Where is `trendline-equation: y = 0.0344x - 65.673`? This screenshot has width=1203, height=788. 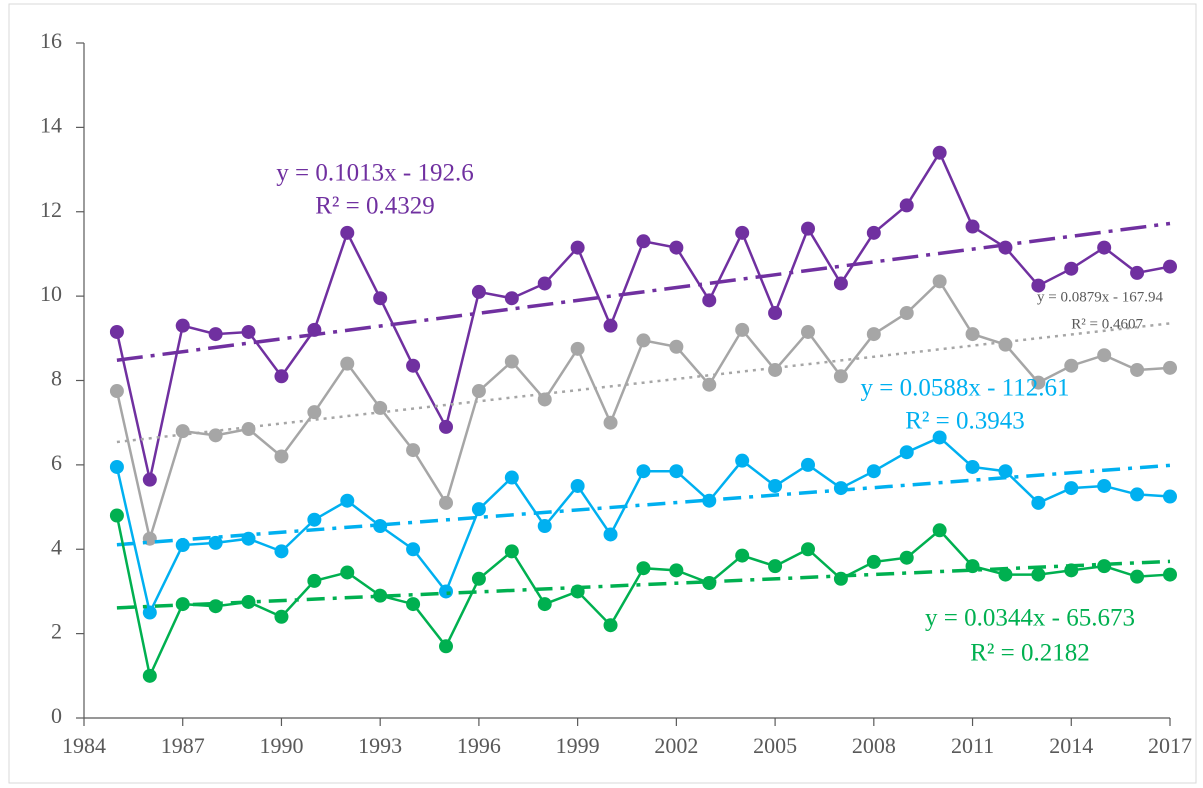 trendline-equation: y = 0.0344x - 65.673 is located at coordinates (1030, 618).